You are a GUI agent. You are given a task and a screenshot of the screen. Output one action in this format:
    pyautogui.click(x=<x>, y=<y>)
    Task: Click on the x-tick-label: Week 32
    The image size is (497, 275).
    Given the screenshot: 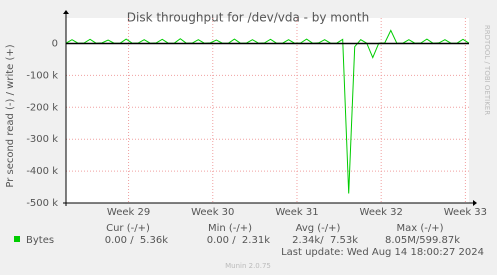 What is the action you would take?
    pyautogui.click(x=381, y=212)
    